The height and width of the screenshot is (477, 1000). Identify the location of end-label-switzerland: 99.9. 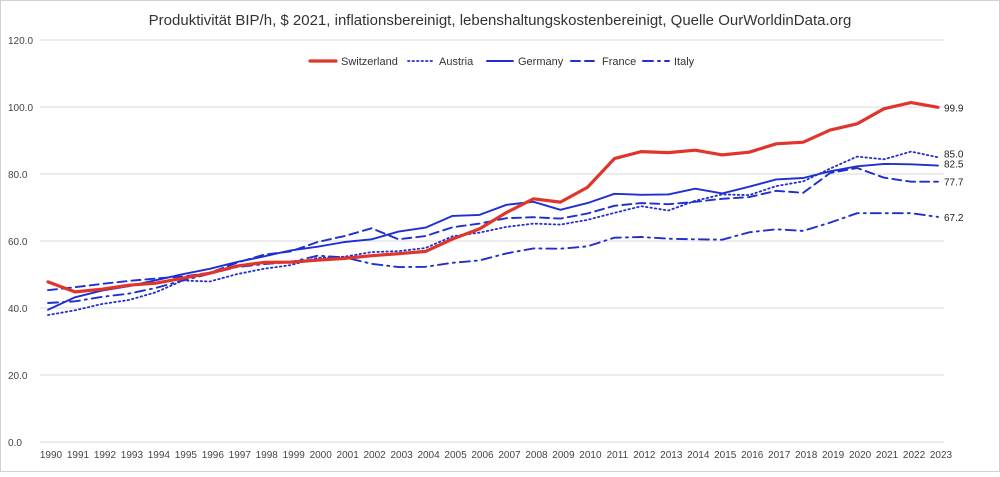
(954, 108).